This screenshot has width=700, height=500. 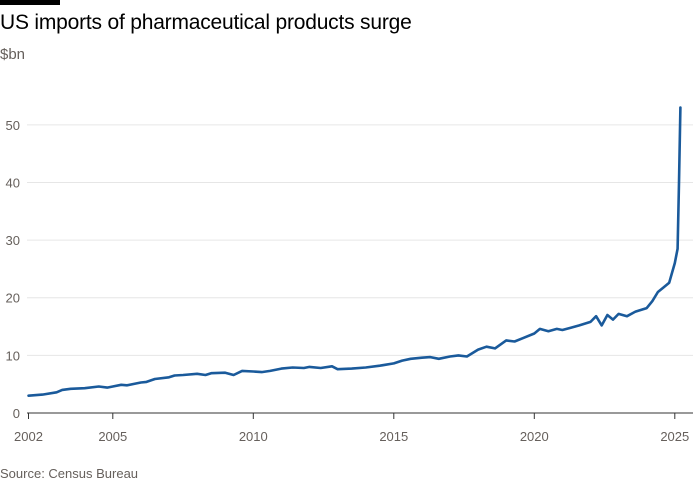 What do you see at coordinates (393, 436) in the screenshot?
I see `x-tick-label: 2015` at bounding box center [393, 436].